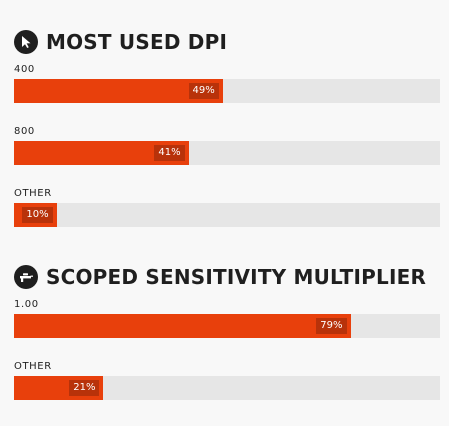  Describe the element at coordinates (227, 153) in the screenshot. I see `dpi-stat-bar-track: 41%` at that location.